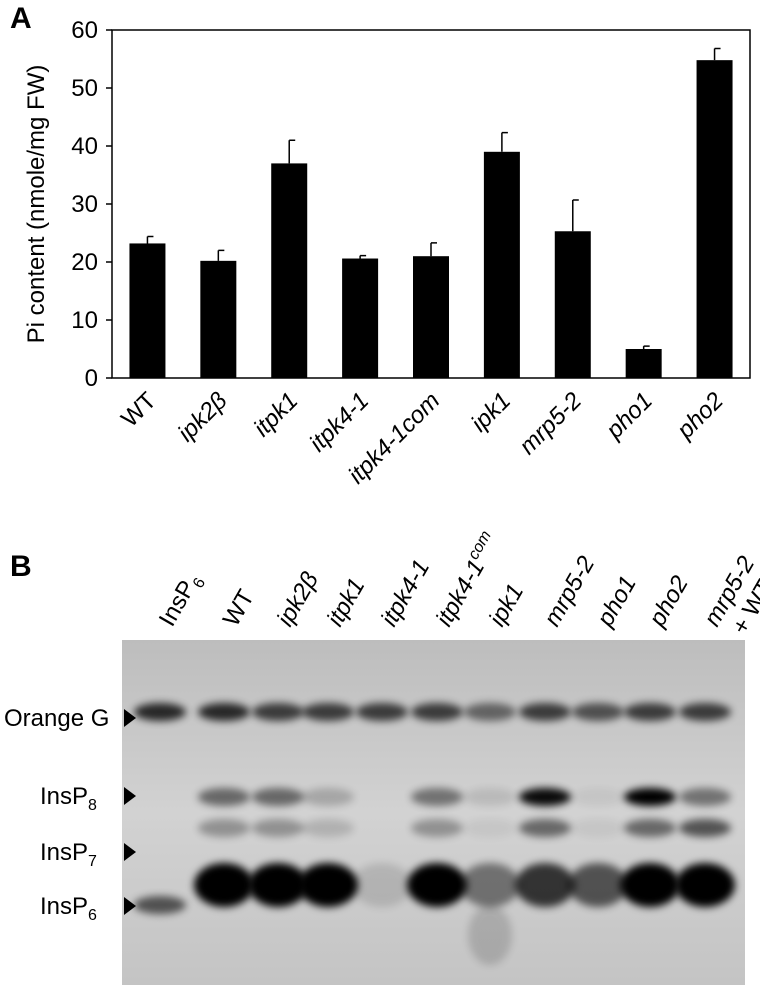 The image size is (760, 988). I want to click on label-part: itpk4-1, so click(460, 593).